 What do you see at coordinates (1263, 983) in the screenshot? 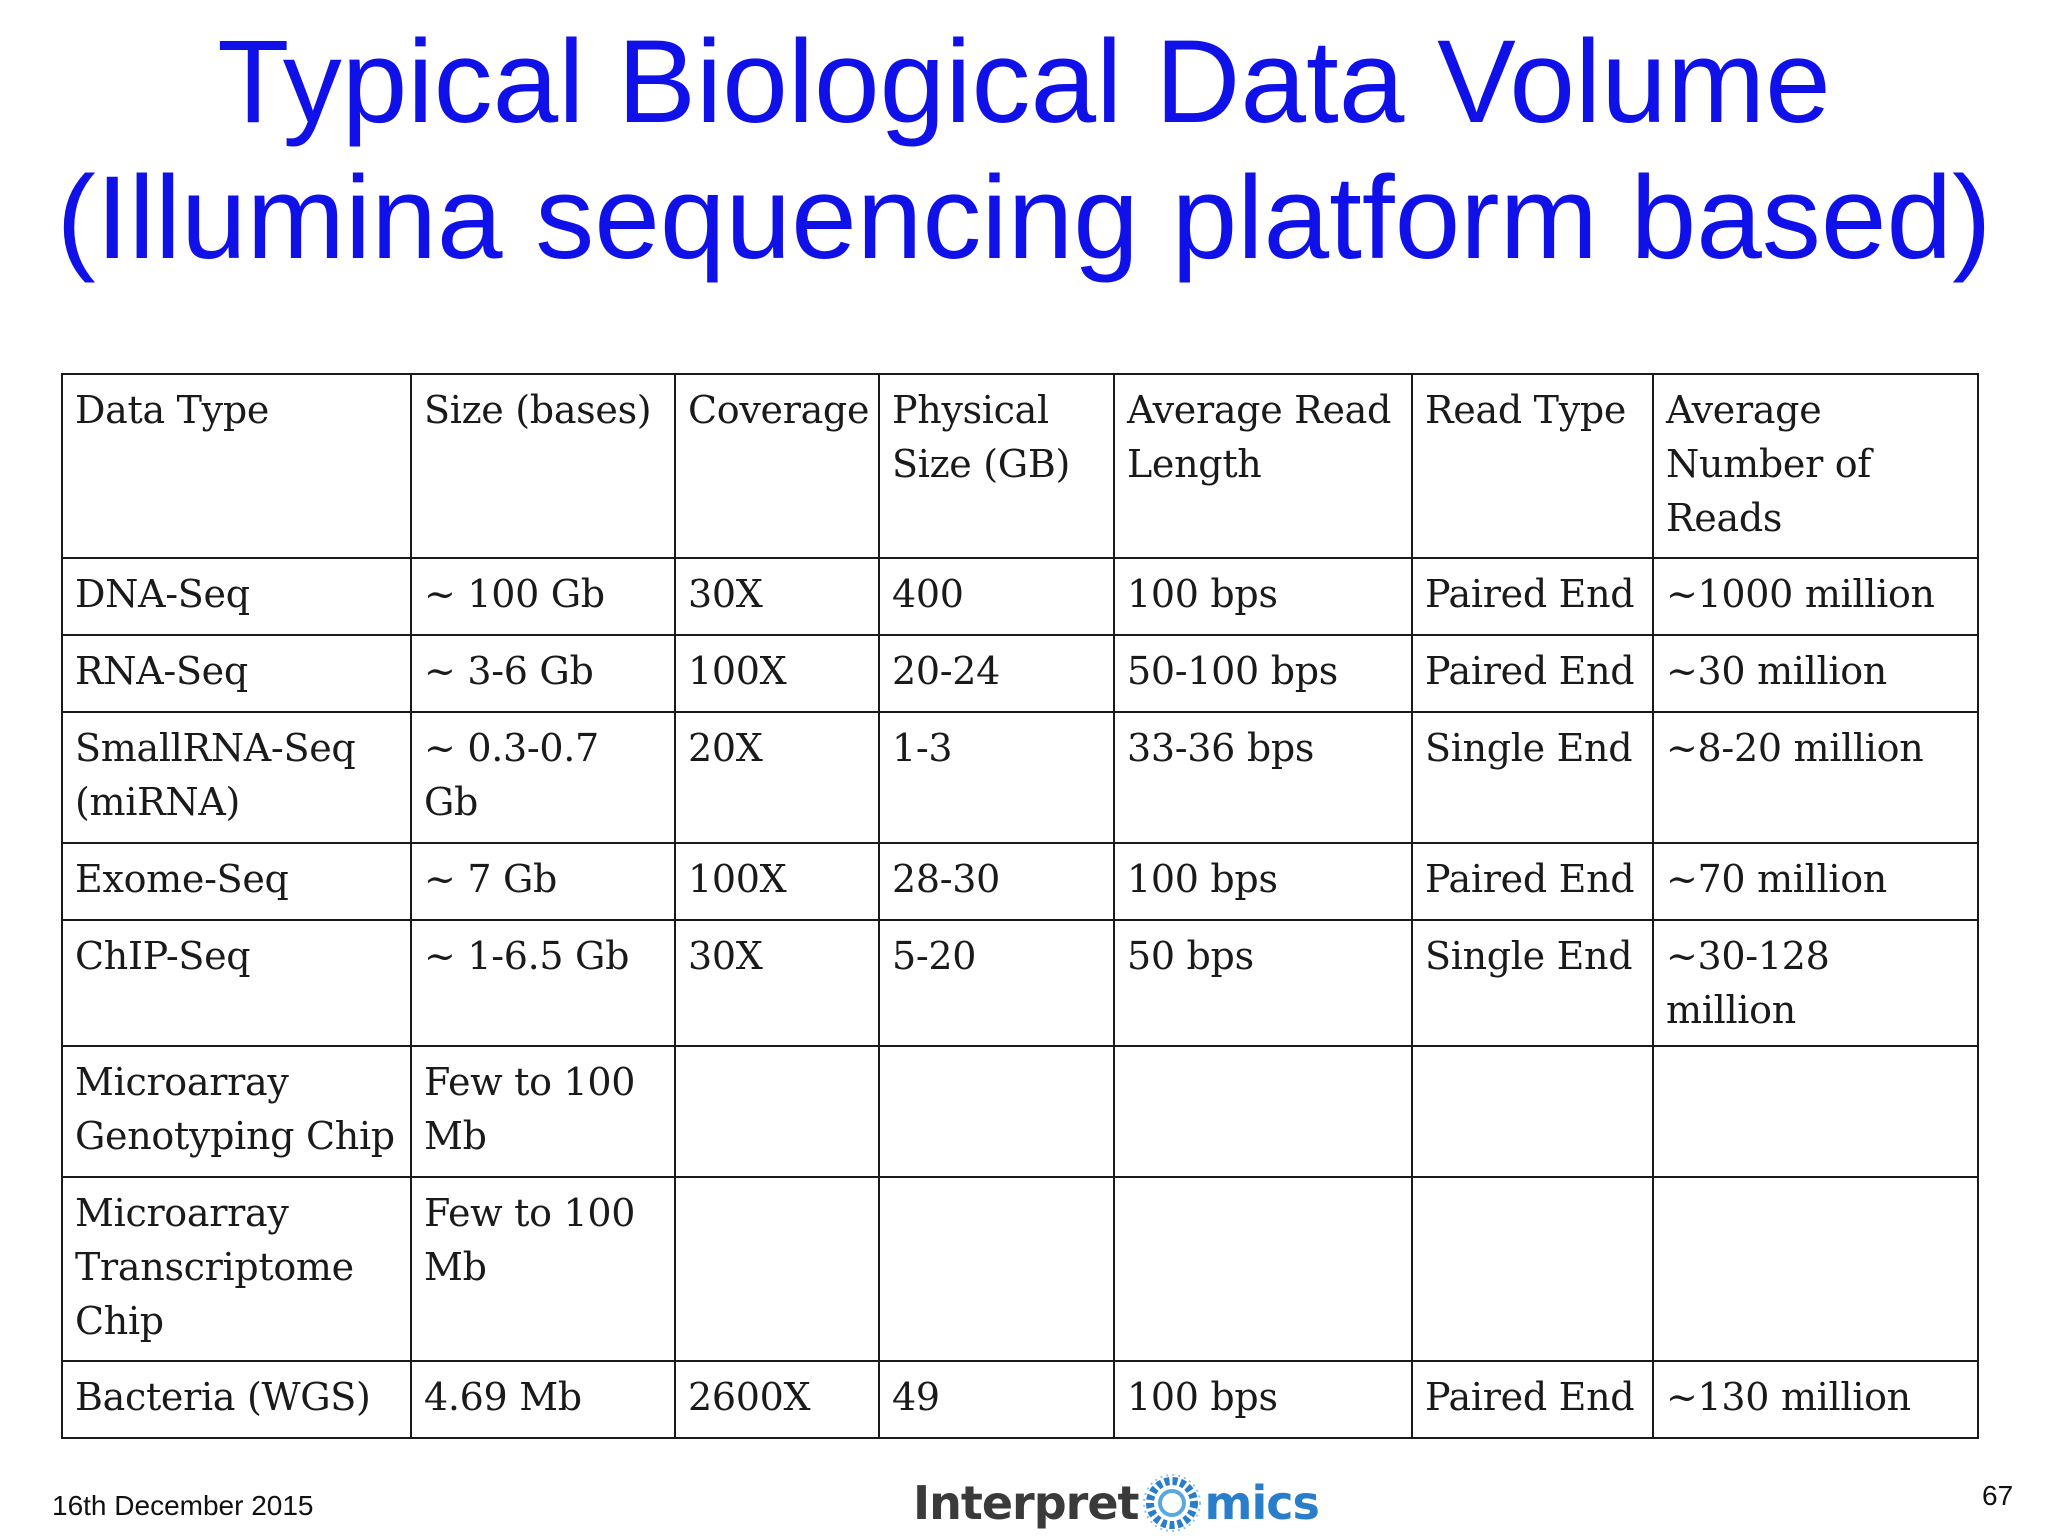
I see `table-cell: 50 bps` at bounding box center [1263, 983].